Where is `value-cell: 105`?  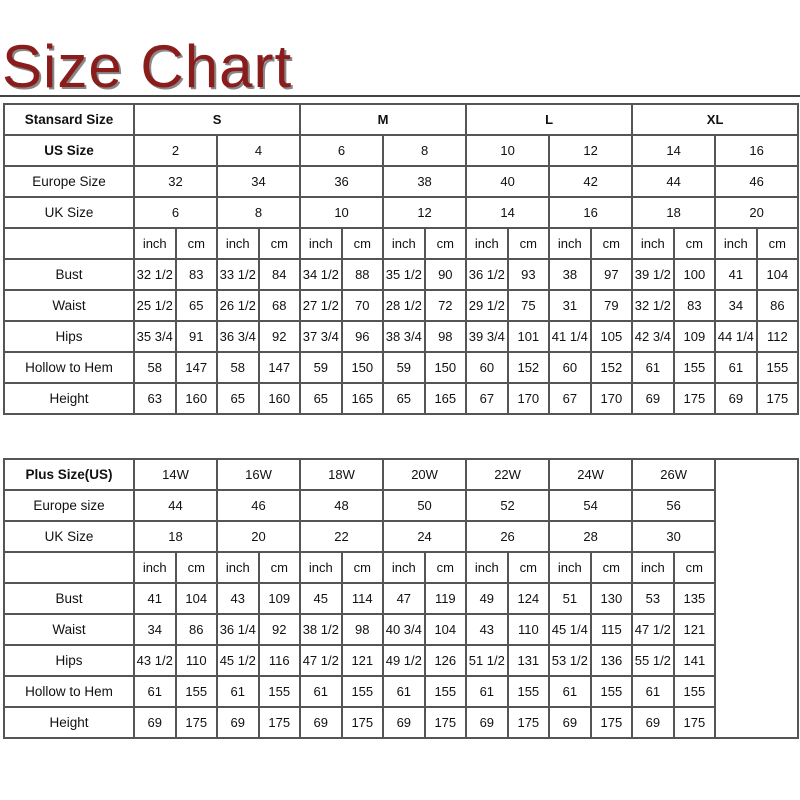 value-cell: 105 is located at coordinates (611, 336).